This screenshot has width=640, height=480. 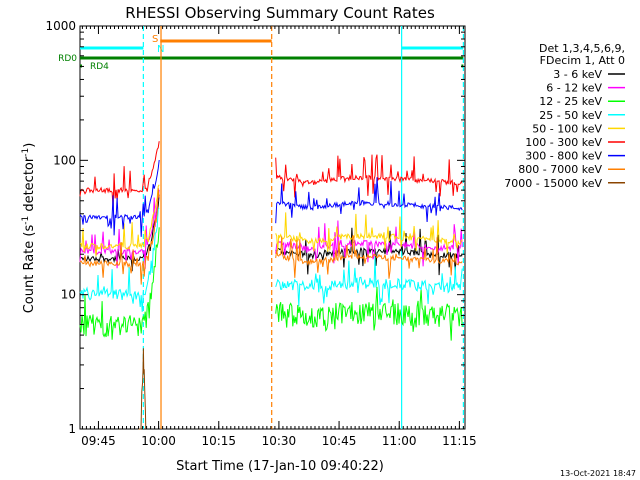 What do you see at coordinates (567, 128) in the screenshot?
I see `legend-label: 50 - 100 keV` at bounding box center [567, 128].